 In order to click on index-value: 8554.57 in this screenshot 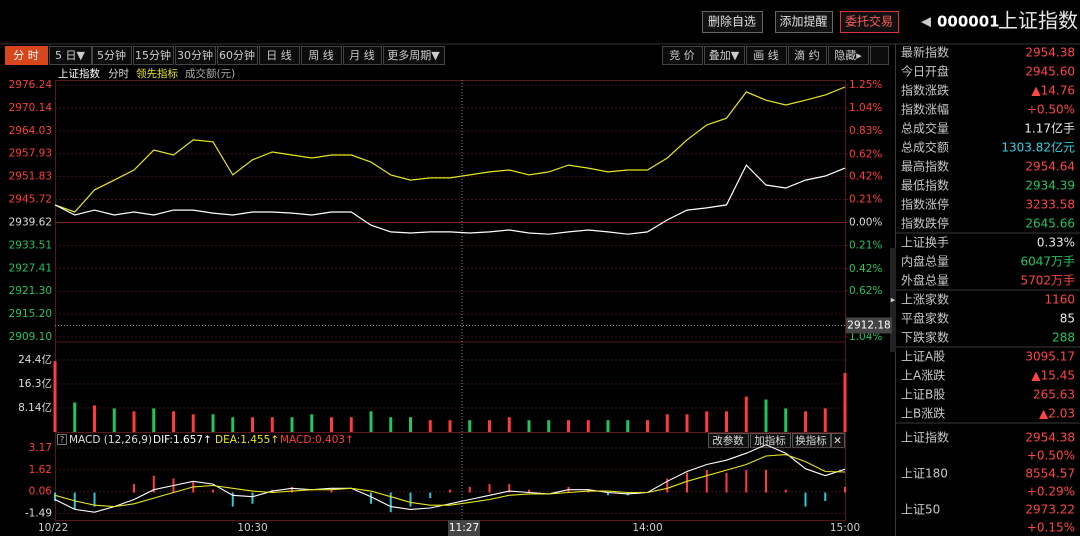, I will do `click(1050, 474)`.